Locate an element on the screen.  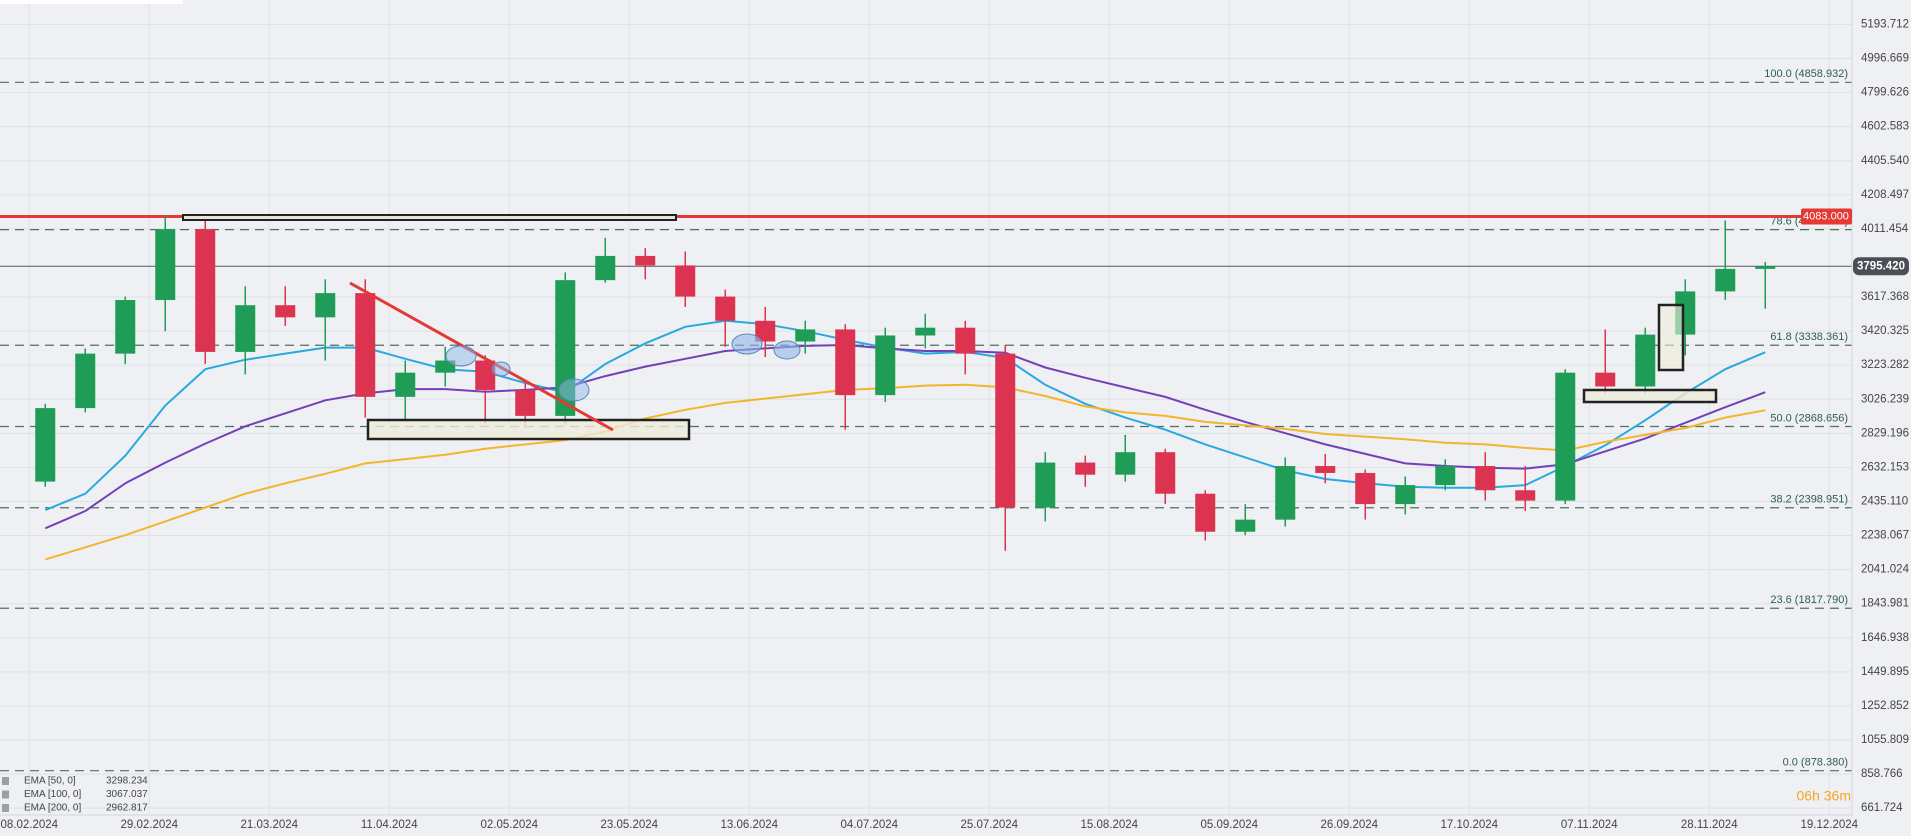
fib-label: 38.2 (2398.951) is located at coordinates (1809, 500).